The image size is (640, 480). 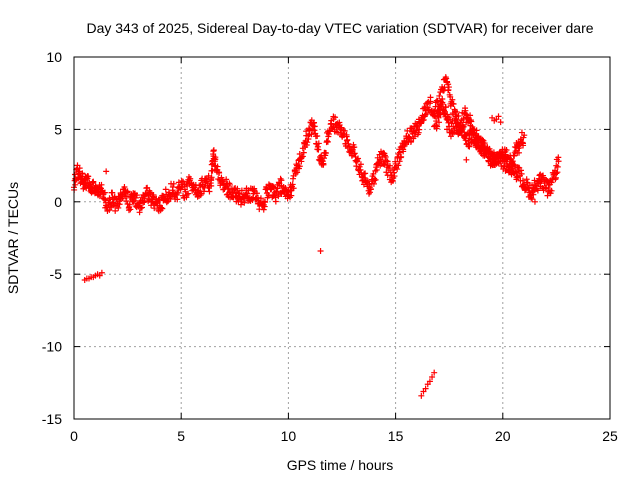 I want to click on y-tick-label: -5, so click(x=56, y=274).